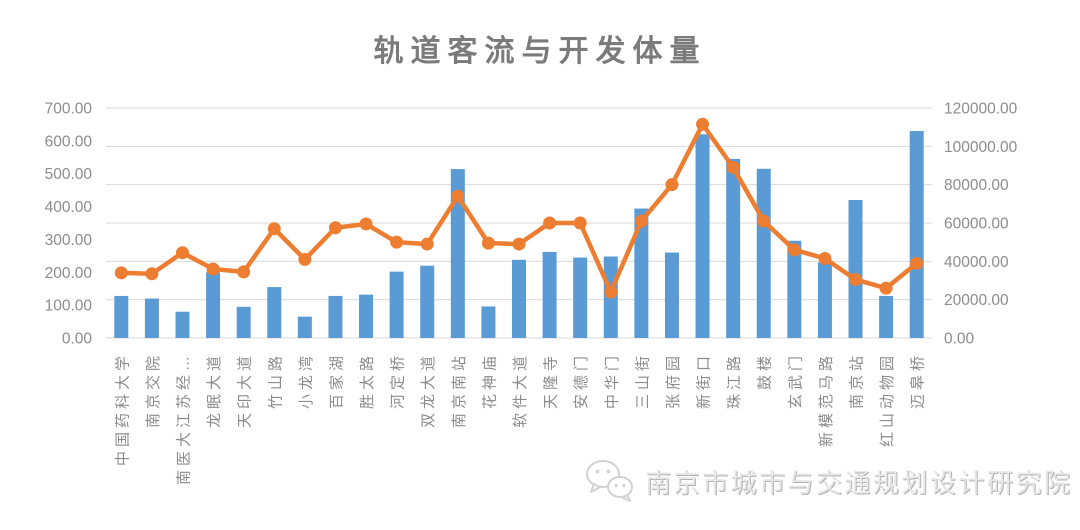  Describe the element at coordinates (69, 240) in the screenshot. I see `left-axis-tick: 300.00` at that location.